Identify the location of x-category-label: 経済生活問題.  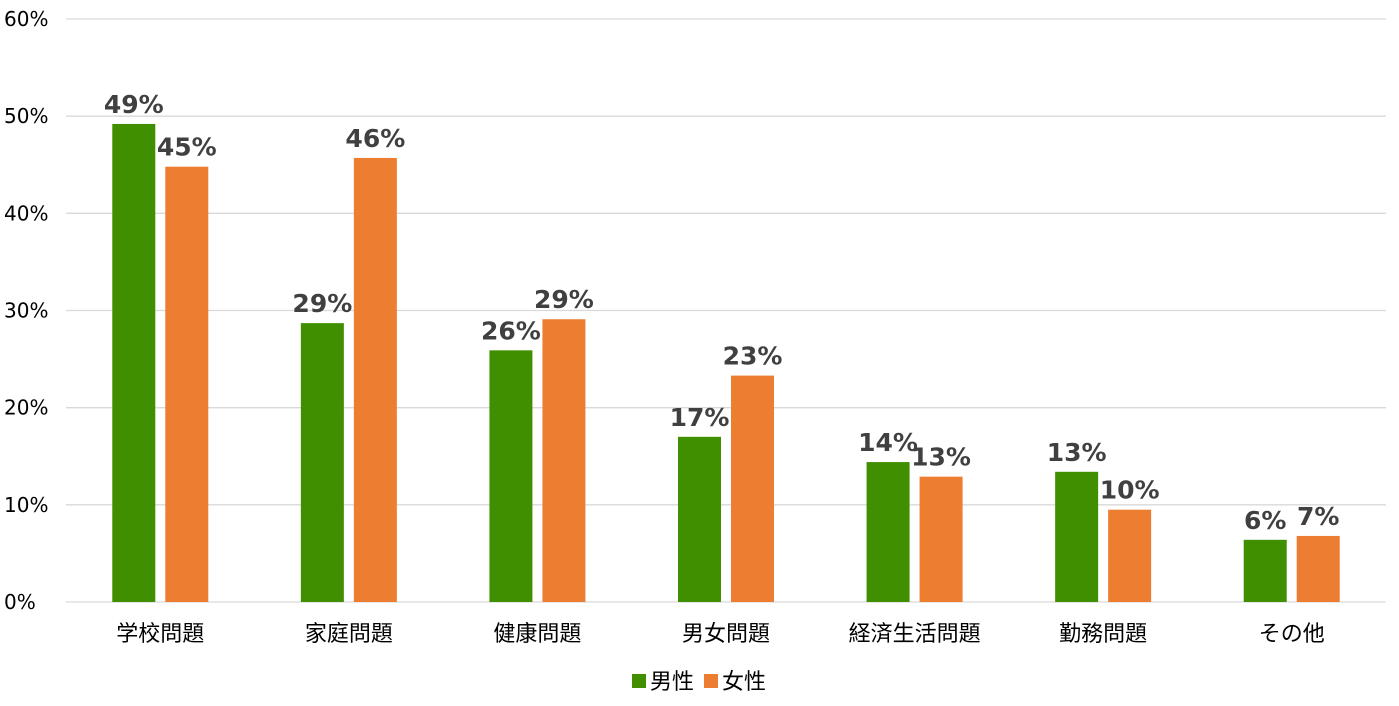
(915, 634).